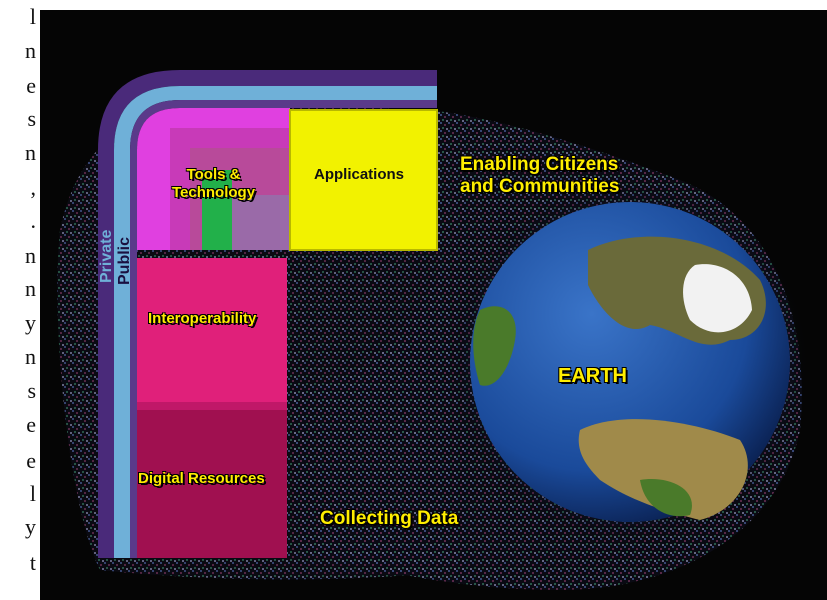 The width and height of the screenshot is (827, 600). Describe the element at coordinates (214, 183) in the screenshot. I see `tools-technology-label: Tools & Technology` at that location.